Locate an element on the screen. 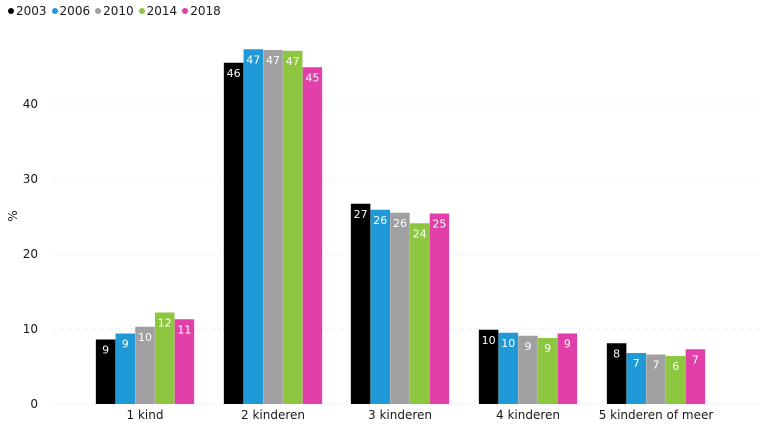 The image size is (768, 432). legend-label: 2014 is located at coordinates (162, 11).